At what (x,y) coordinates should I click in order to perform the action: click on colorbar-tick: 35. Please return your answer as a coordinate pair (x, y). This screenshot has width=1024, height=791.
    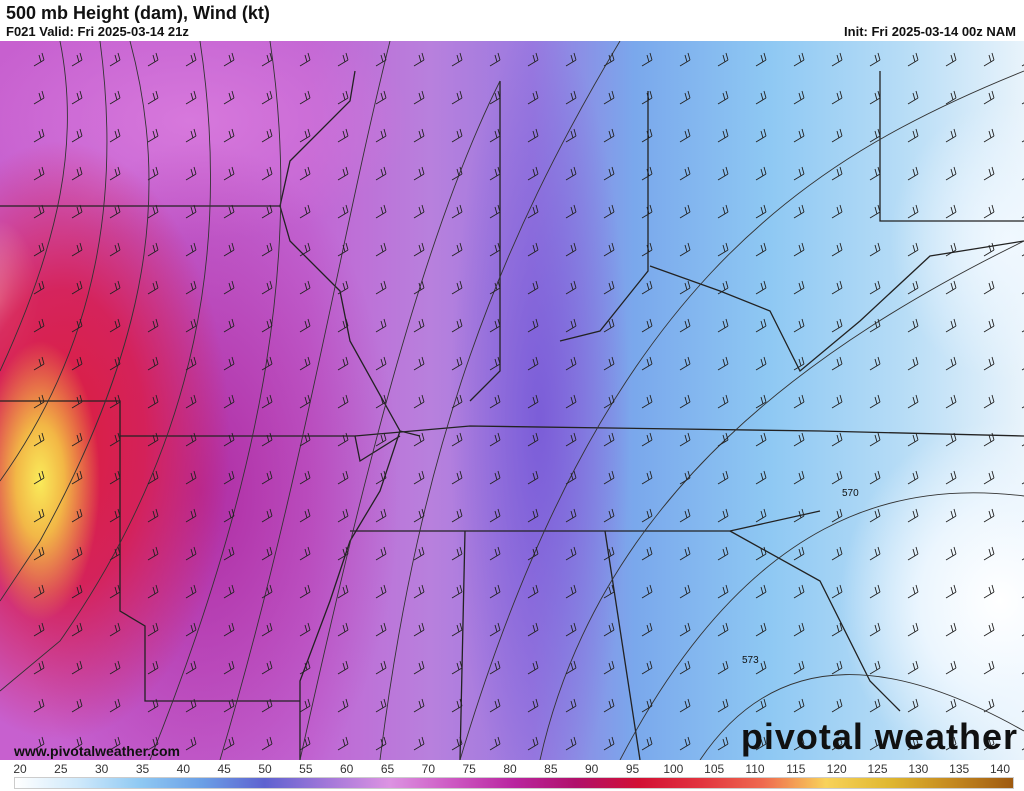
    Looking at the image, I should click on (142, 769).